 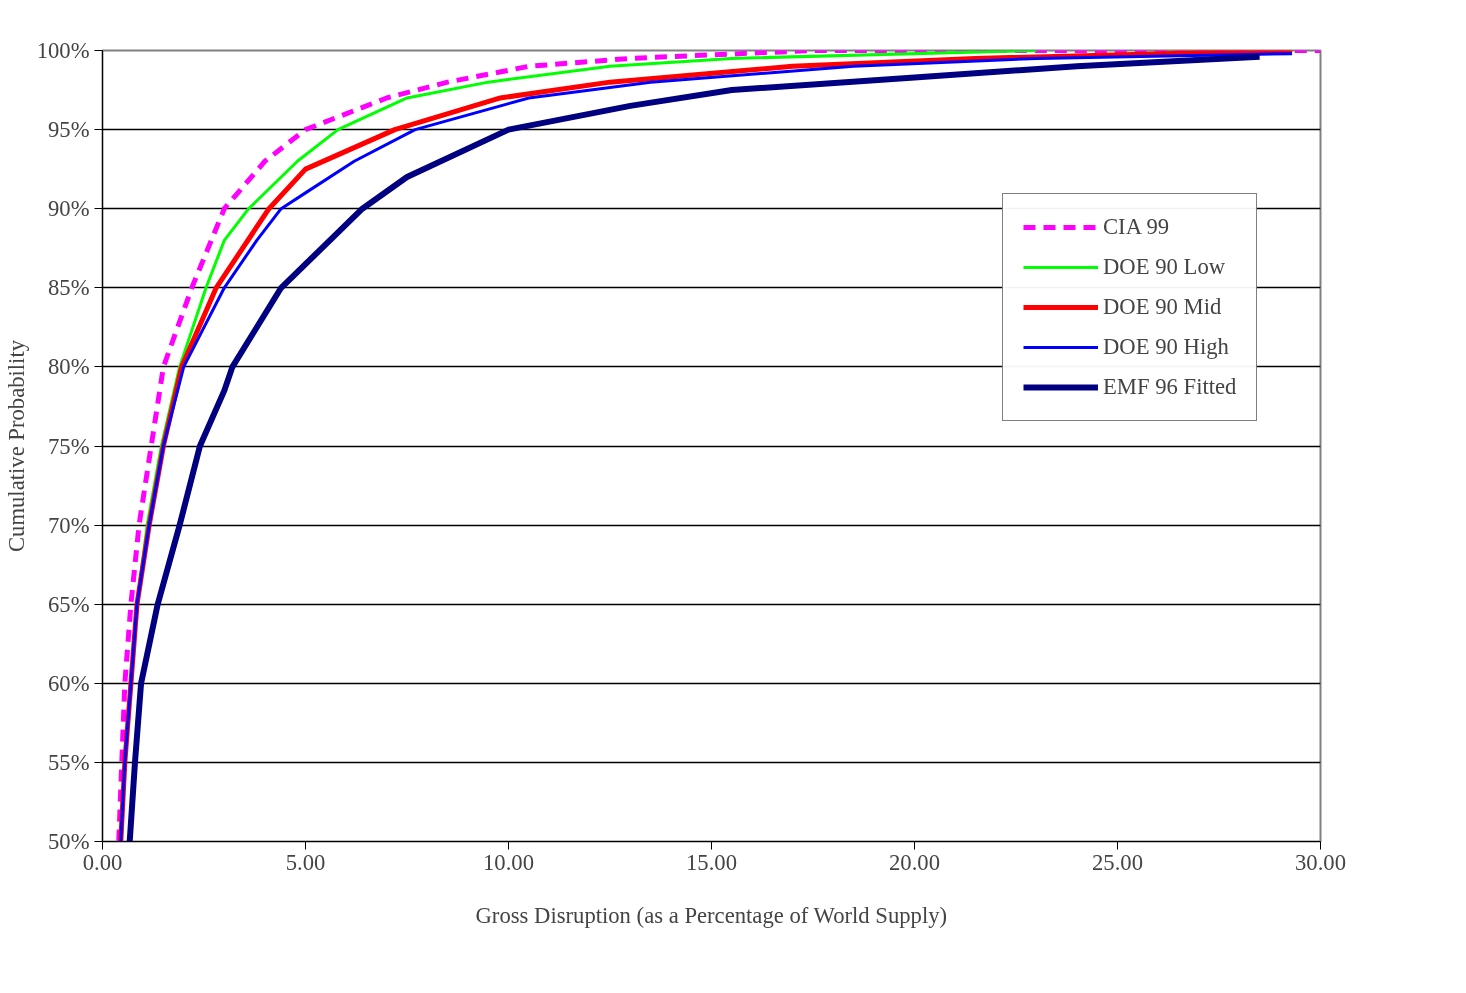 I want to click on x-tick-label: 5.00, so click(x=305, y=862).